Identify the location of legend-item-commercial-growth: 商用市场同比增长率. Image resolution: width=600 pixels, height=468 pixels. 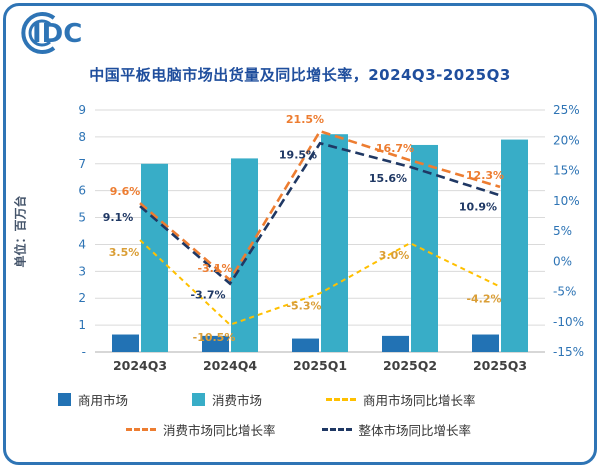
(401, 399).